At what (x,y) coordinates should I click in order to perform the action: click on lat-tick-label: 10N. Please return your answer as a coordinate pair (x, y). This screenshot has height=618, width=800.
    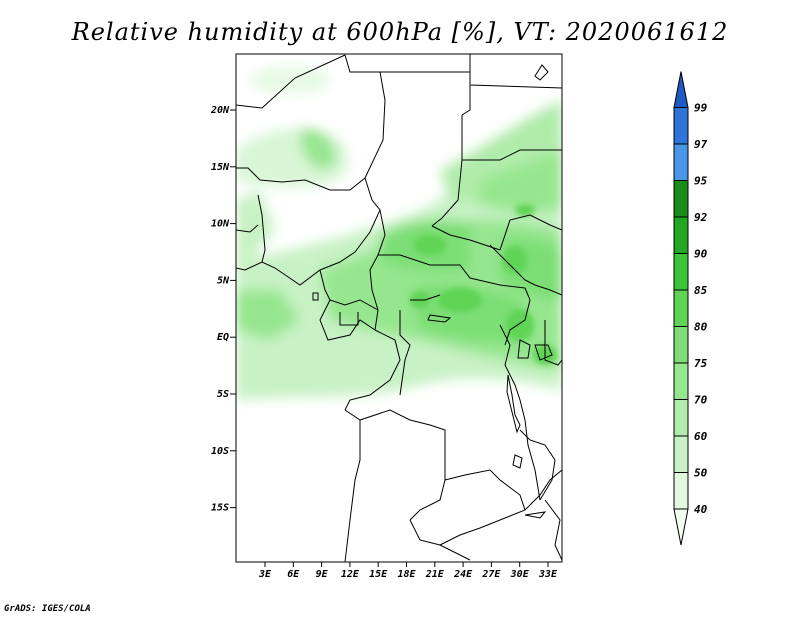
    Looking at the image, I should click on (220, 224).